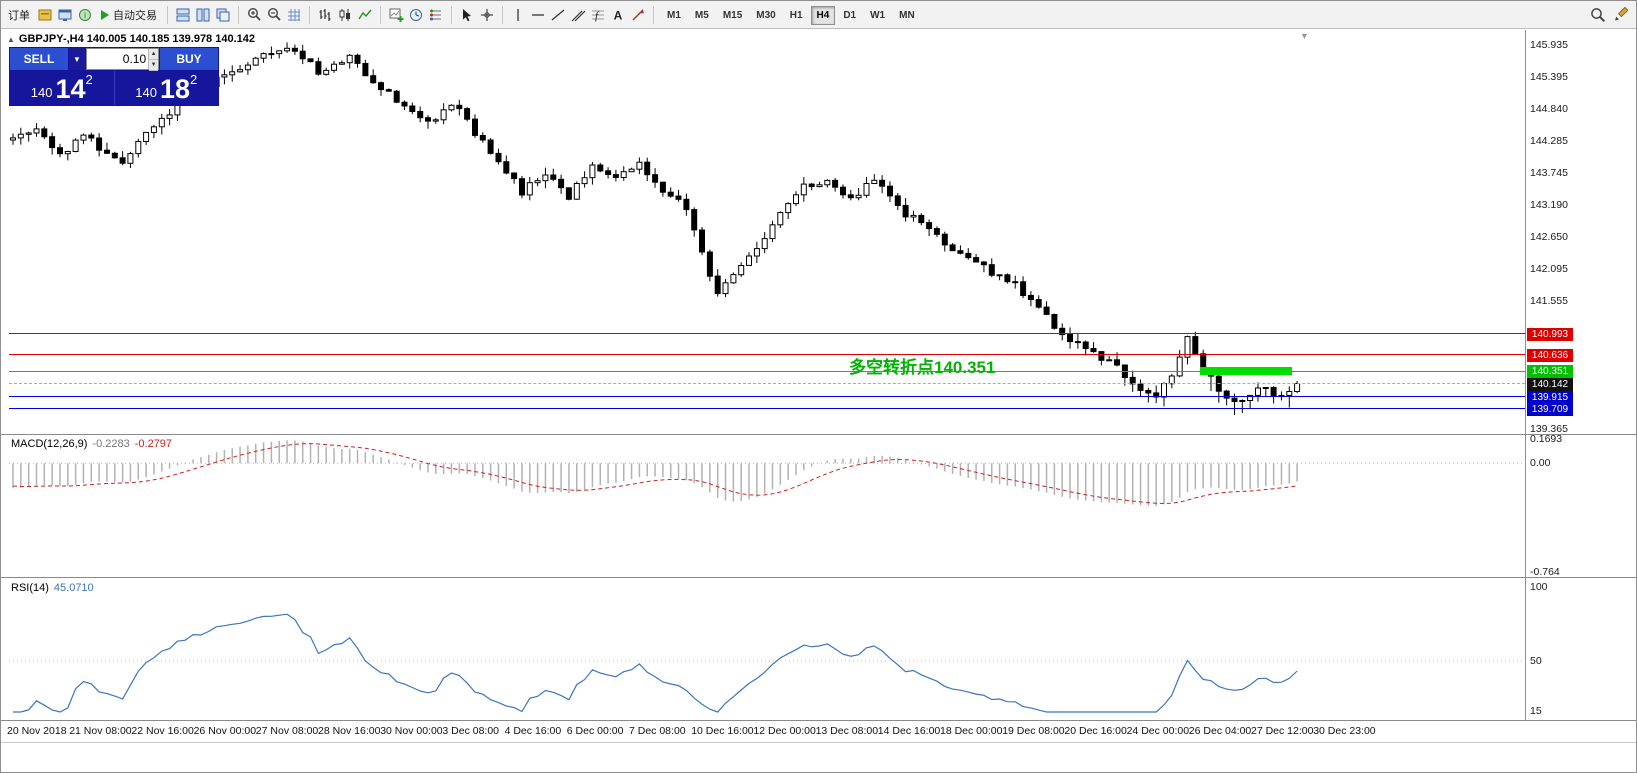 This screenshot has height=773, width=1637. I want to click on time-axis-label: 26 Nov 00:00, so click(225, 731).